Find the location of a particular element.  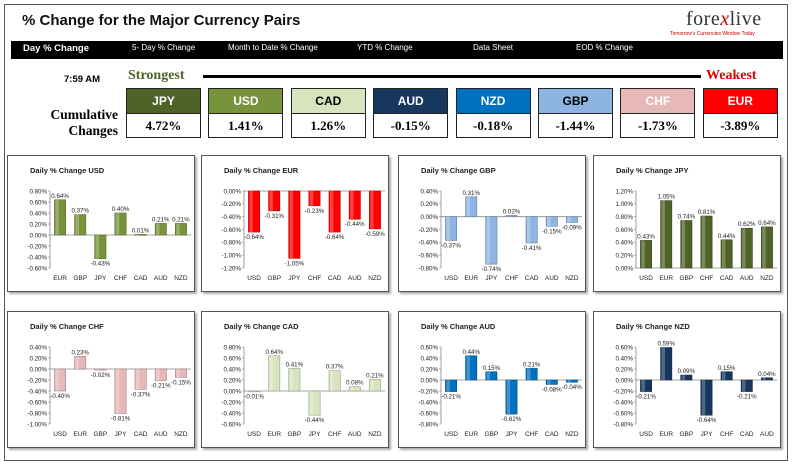

y-tick-label: -0.20% is located at coordinates (428, 391).